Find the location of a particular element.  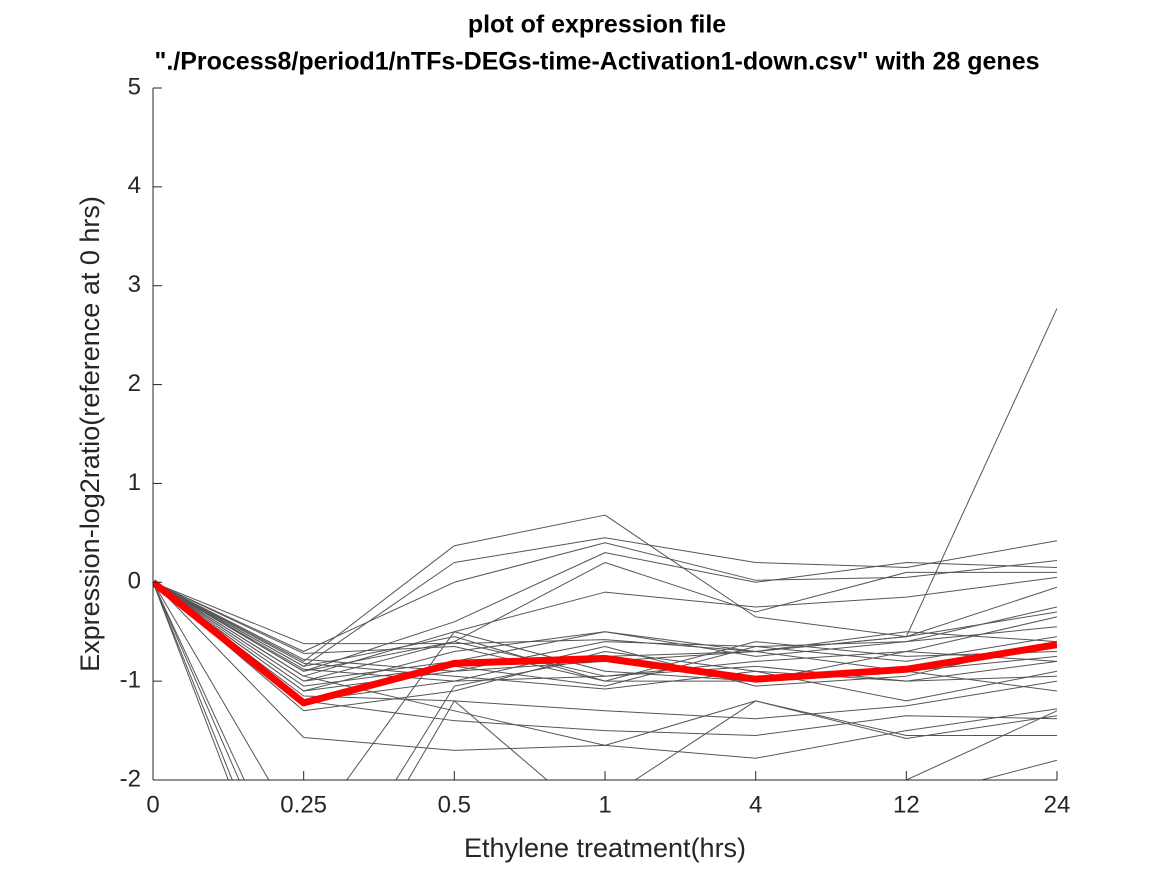

y-tick-label: 0 is located at coordinates (134, 581).